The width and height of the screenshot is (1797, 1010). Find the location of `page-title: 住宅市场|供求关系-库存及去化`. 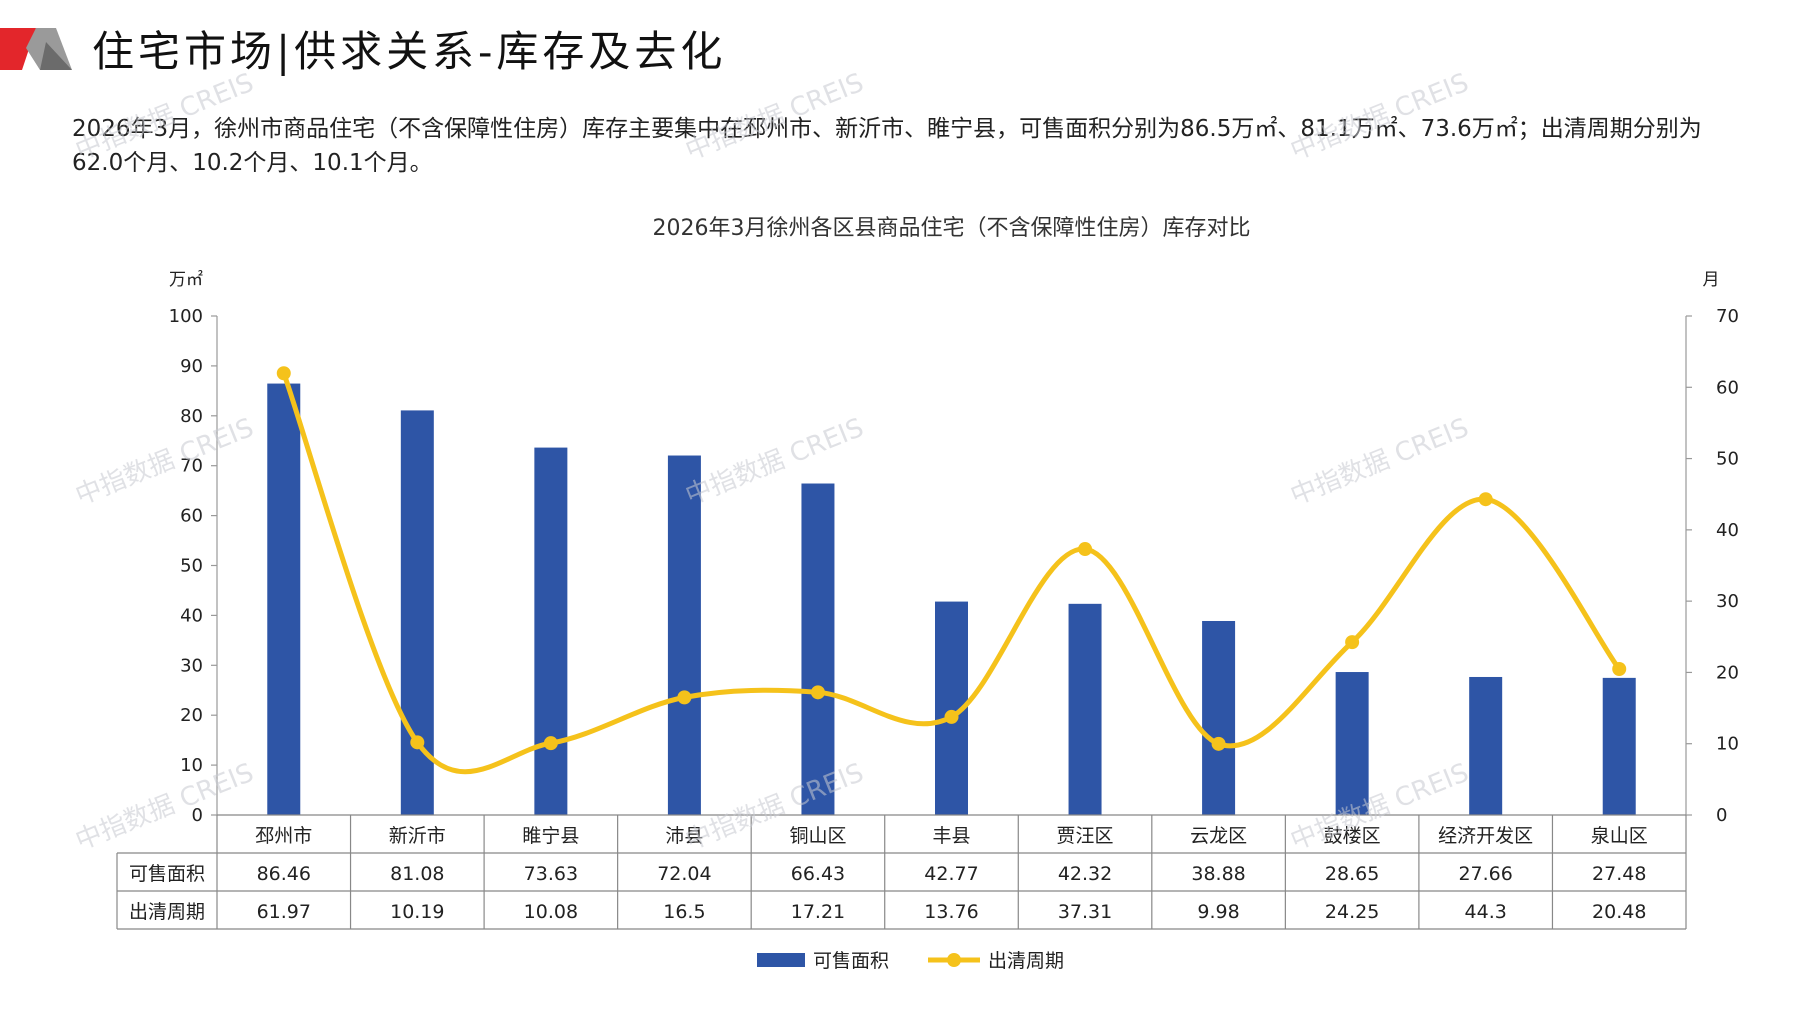

page-title: 住宅市场|供求关系-库存及去化 is located at coordinates (409, 51).